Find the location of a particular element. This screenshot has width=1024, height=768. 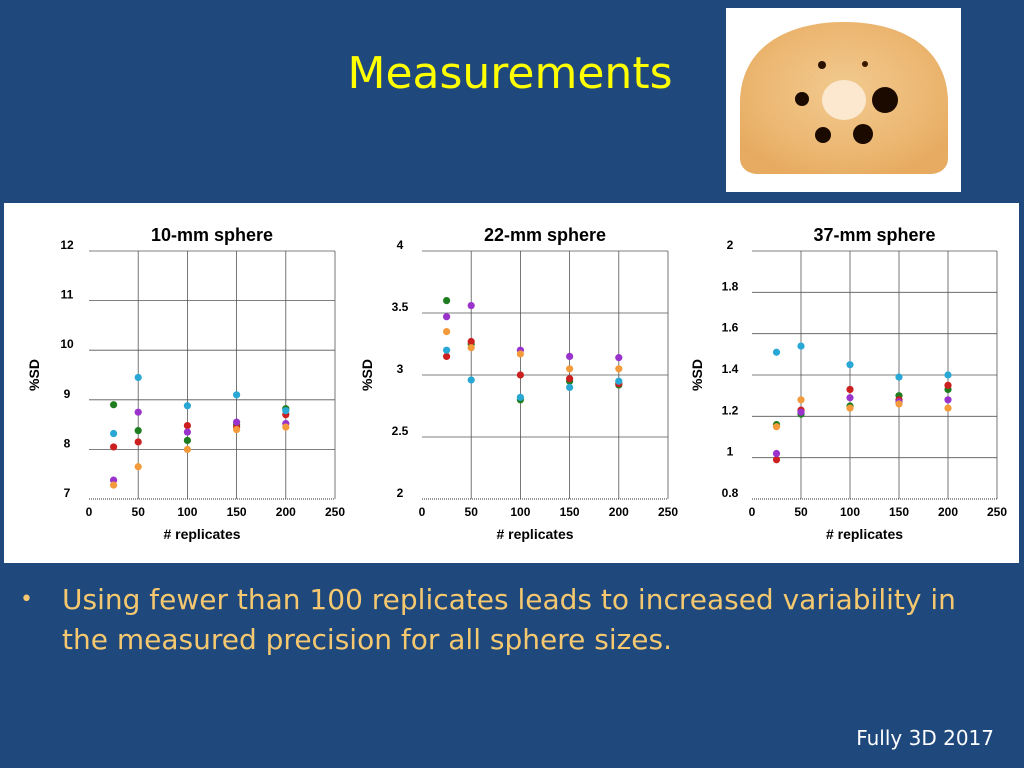

y-tick-label: 1 is located at coordinates (730, 452).